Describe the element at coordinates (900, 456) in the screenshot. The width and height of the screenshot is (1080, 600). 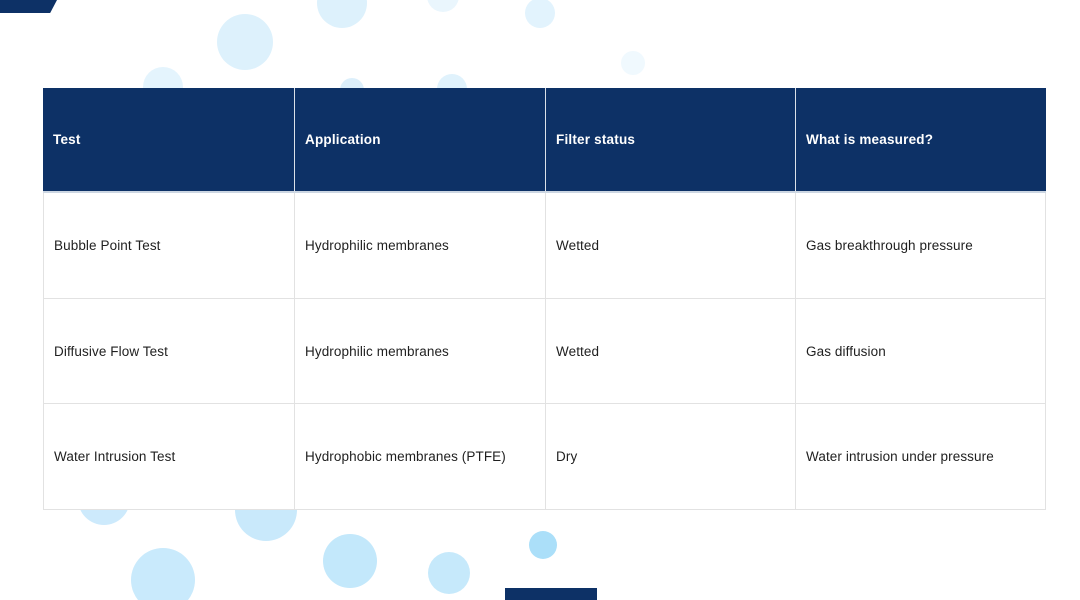
I see `cell-text: Water intrusion under pressure` at that location.